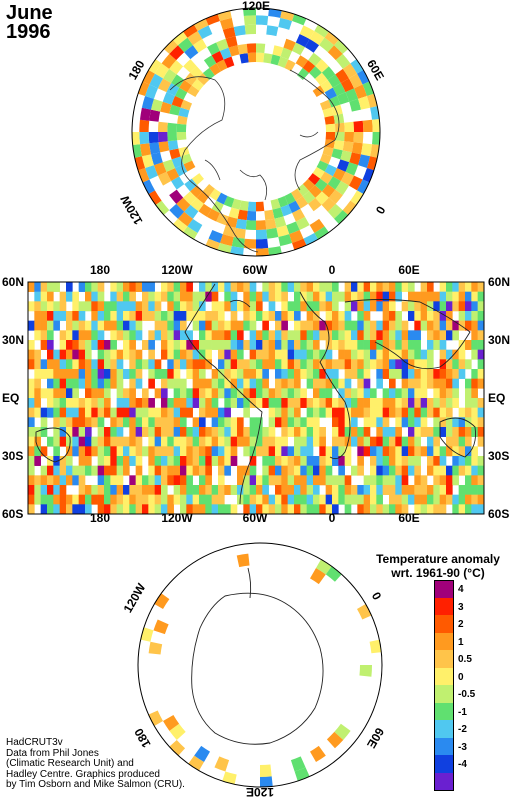  Describe the element at coordinates (461, 589) in the screenshot. I see `legend-label: 4` at that location.